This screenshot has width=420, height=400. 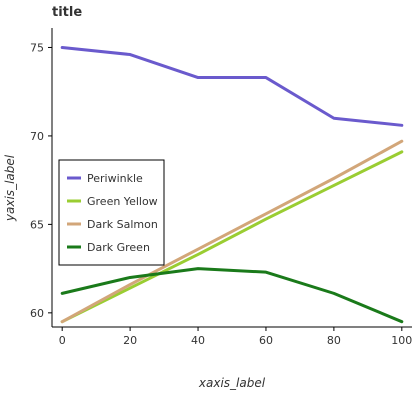 What do you see at coordinates (37, 313) in the screenshot?
I see `y-tick-label: 60` at bounding box center [37, 313].